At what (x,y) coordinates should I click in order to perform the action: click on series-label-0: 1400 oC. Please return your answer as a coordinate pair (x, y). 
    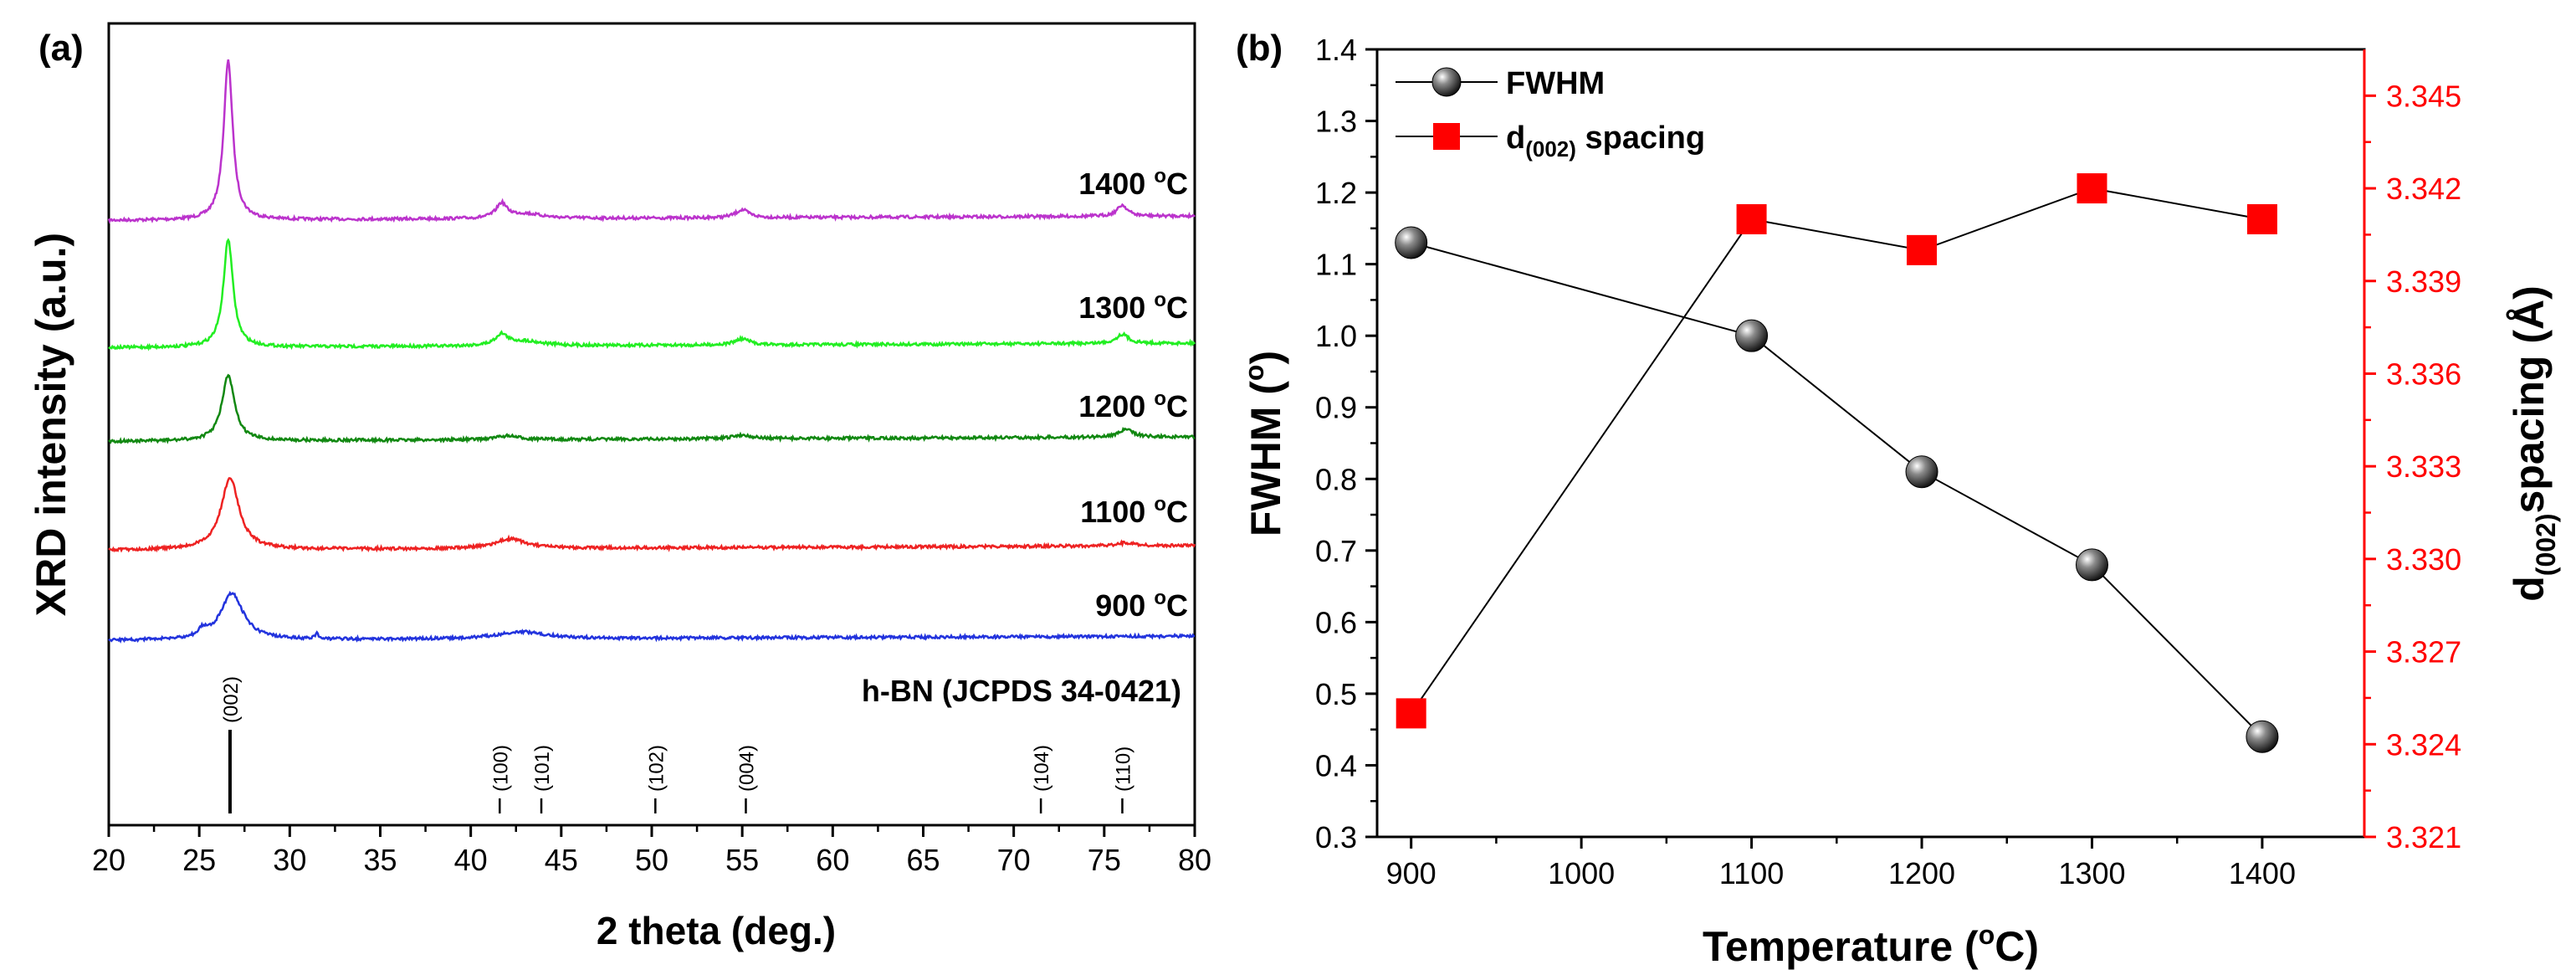
    Looking at the image, I should click on (1133, 183).